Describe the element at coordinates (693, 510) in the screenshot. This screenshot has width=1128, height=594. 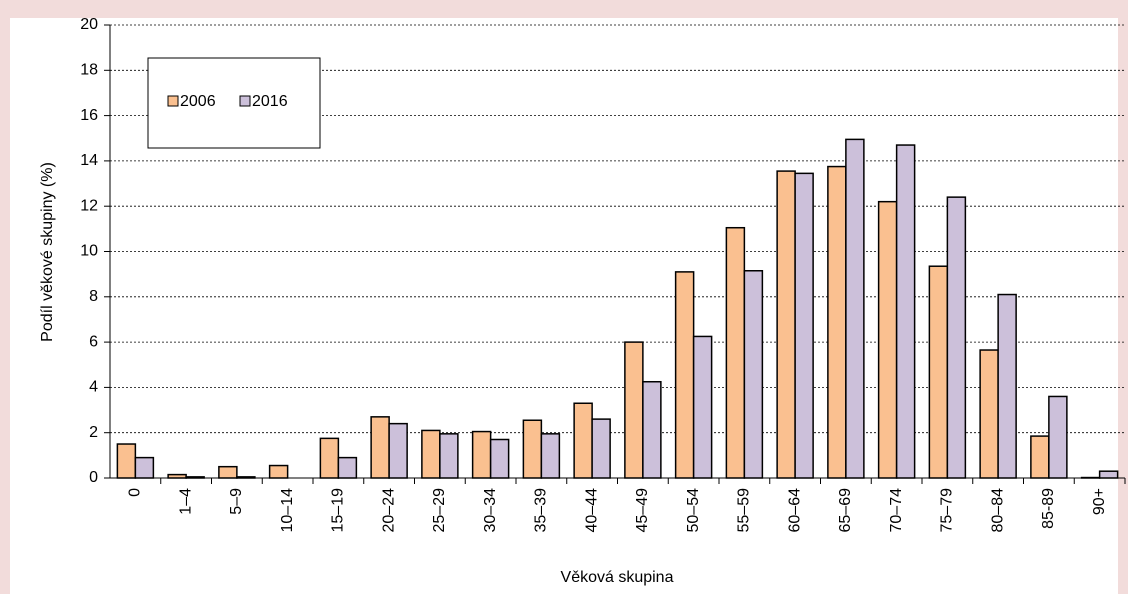
I see `x-tick-label: 50–54` at that location.